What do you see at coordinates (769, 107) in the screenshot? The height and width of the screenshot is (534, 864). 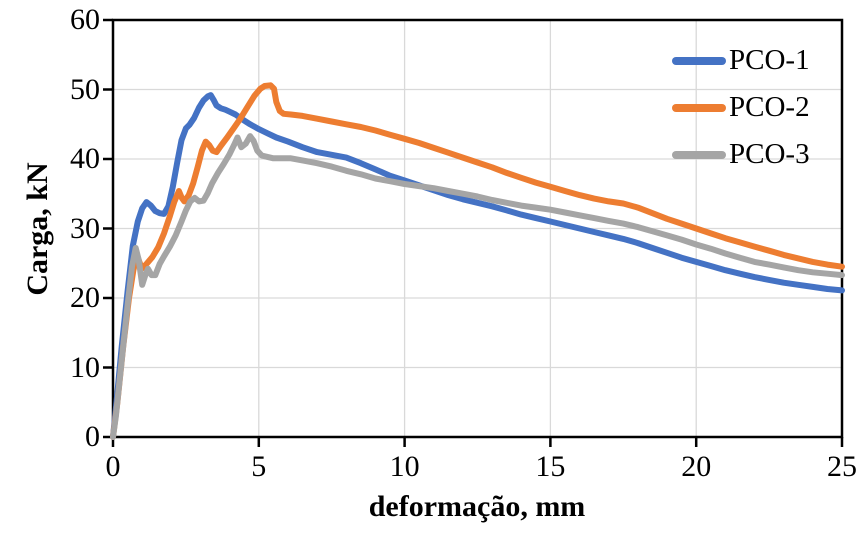 I see `legend-label: PCO-2` at bounding box center [769, 107].